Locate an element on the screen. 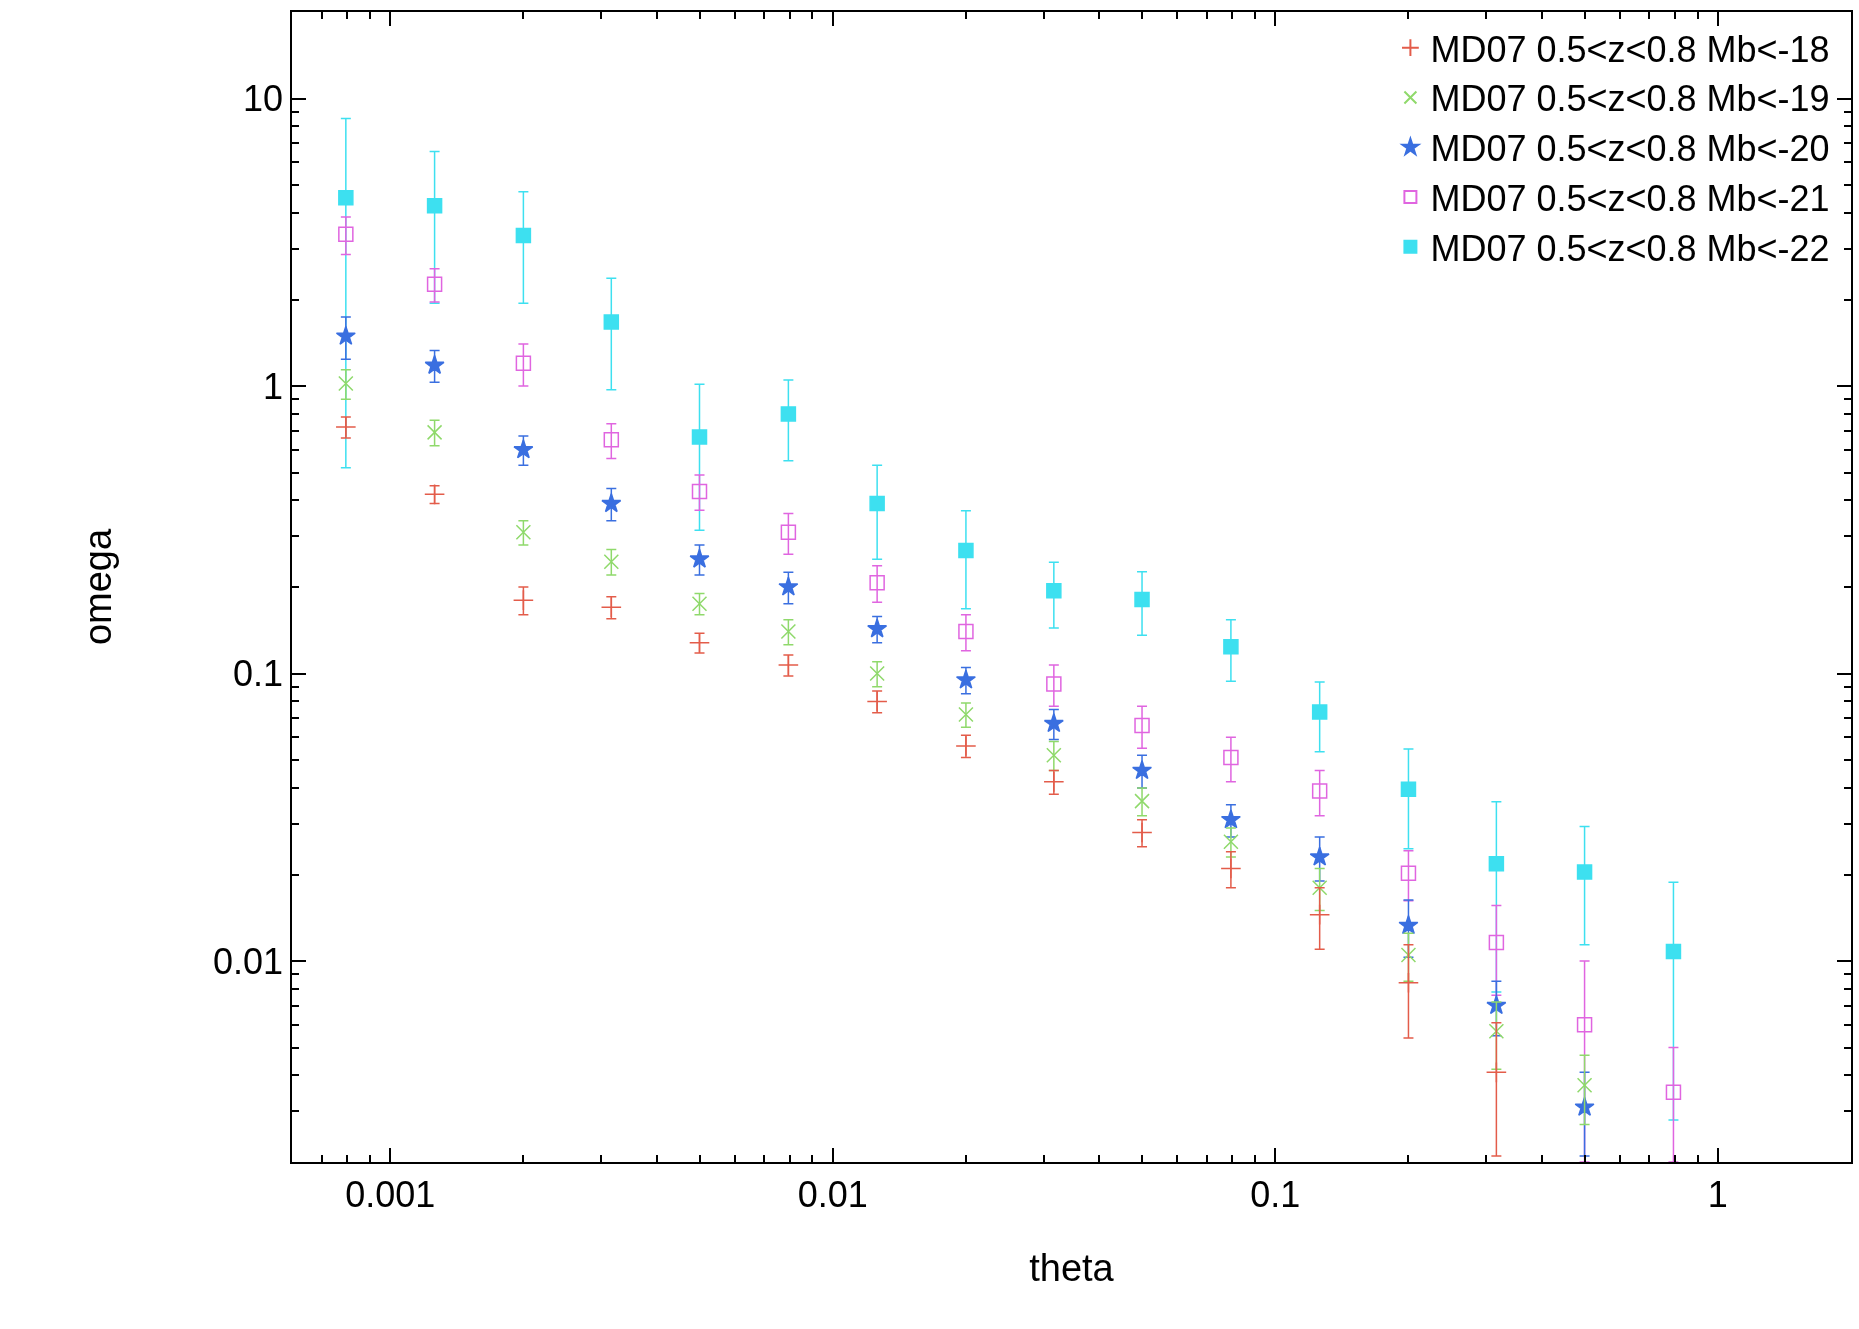 The image size is (1859, 1329). y-tick-label: 10 is located at coordinates (263, 99).